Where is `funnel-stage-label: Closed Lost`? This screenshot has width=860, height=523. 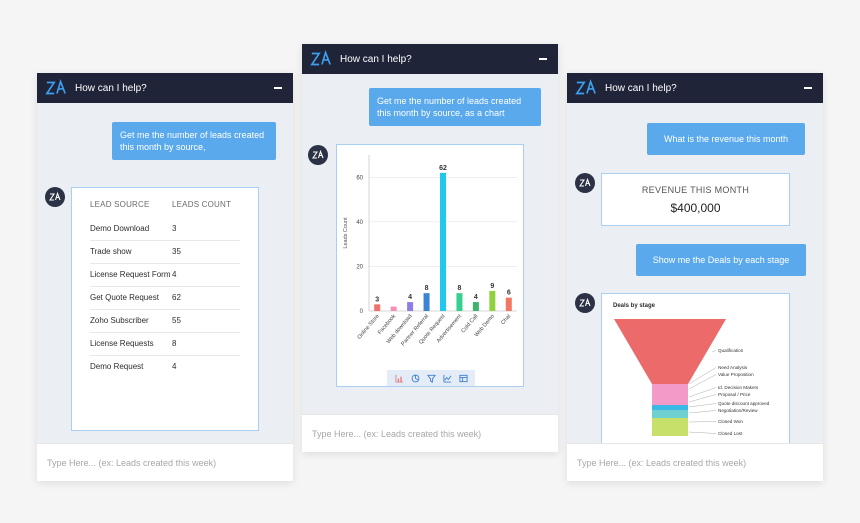 funnel-stage-label: Closed Lost is located at coordinates (730, 433).